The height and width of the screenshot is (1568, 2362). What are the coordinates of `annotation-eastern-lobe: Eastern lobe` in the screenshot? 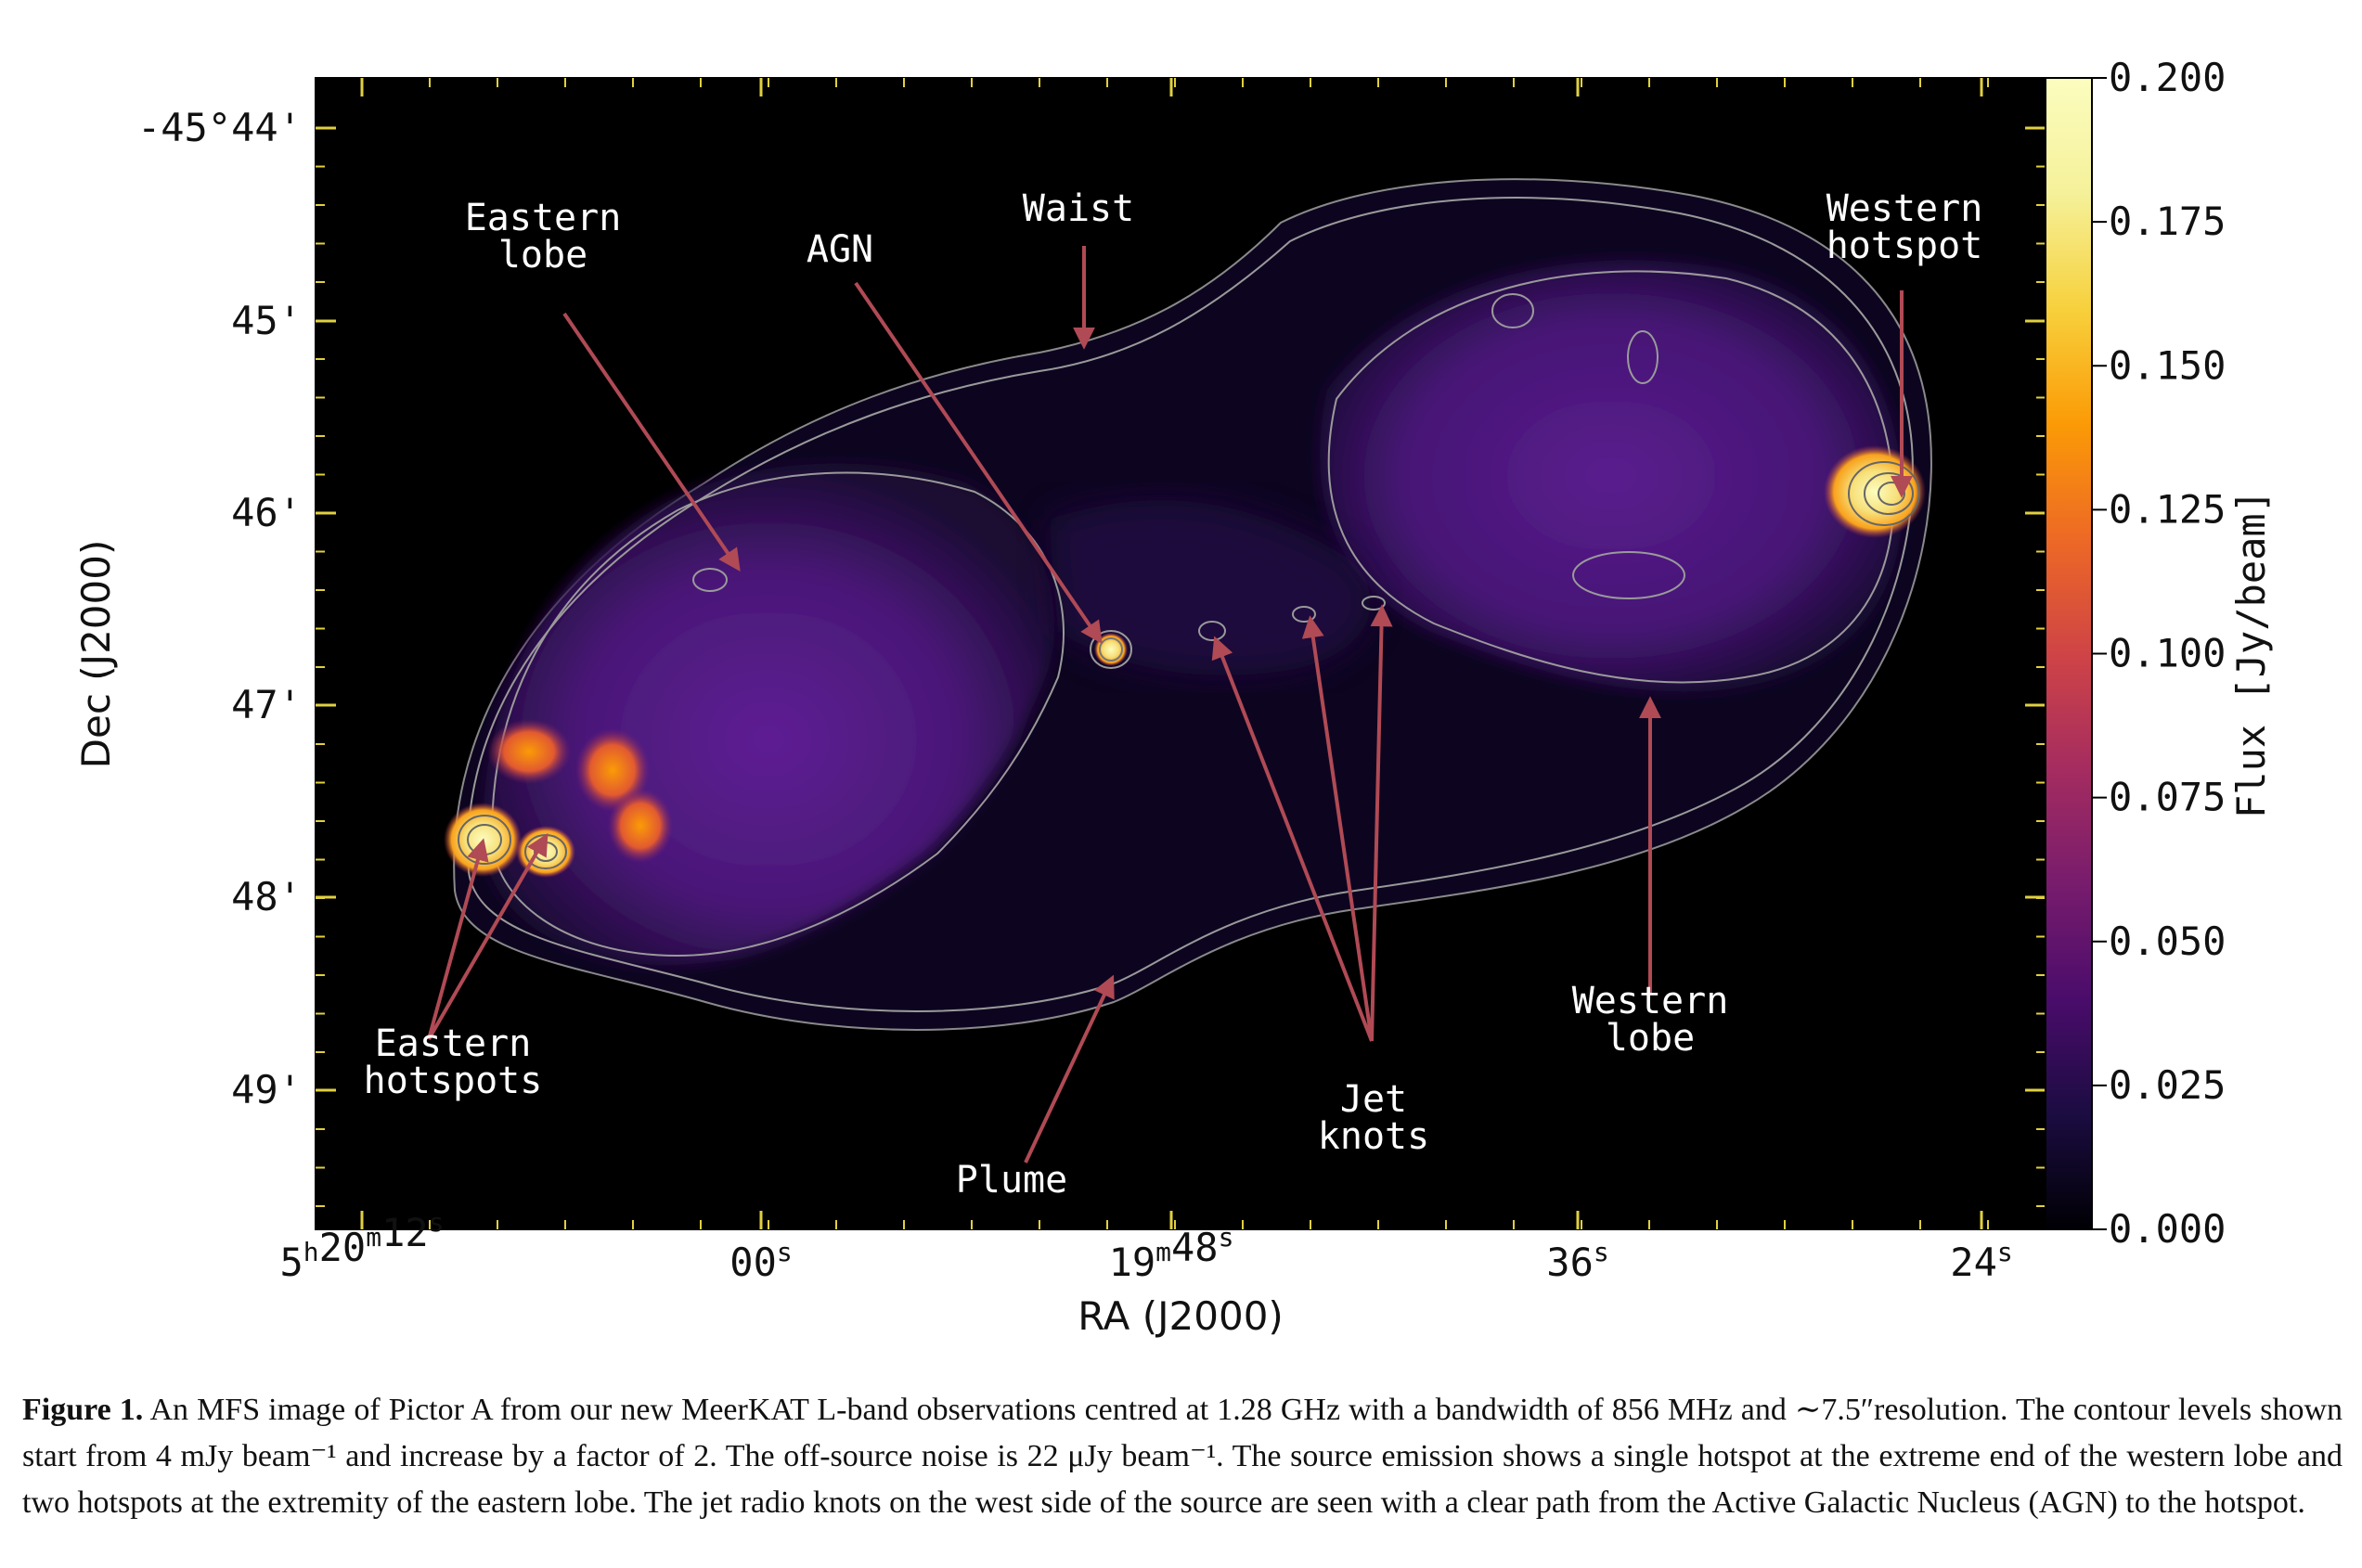 It's located at (543, 237).